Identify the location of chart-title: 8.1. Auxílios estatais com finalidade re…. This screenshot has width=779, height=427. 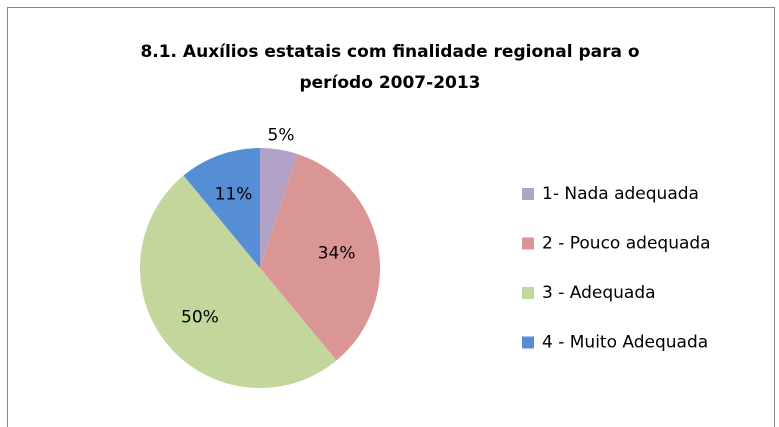
(389, 52).